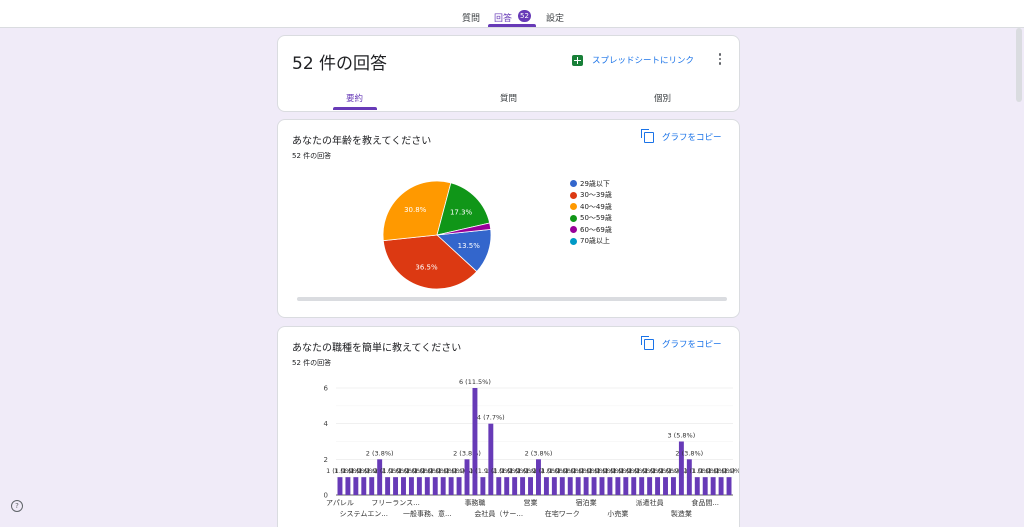  What do you see at coordinates (596, 229) in the screenshot?
I see `legend-label-4: 60～69歳` at bounding box center [596, 229].